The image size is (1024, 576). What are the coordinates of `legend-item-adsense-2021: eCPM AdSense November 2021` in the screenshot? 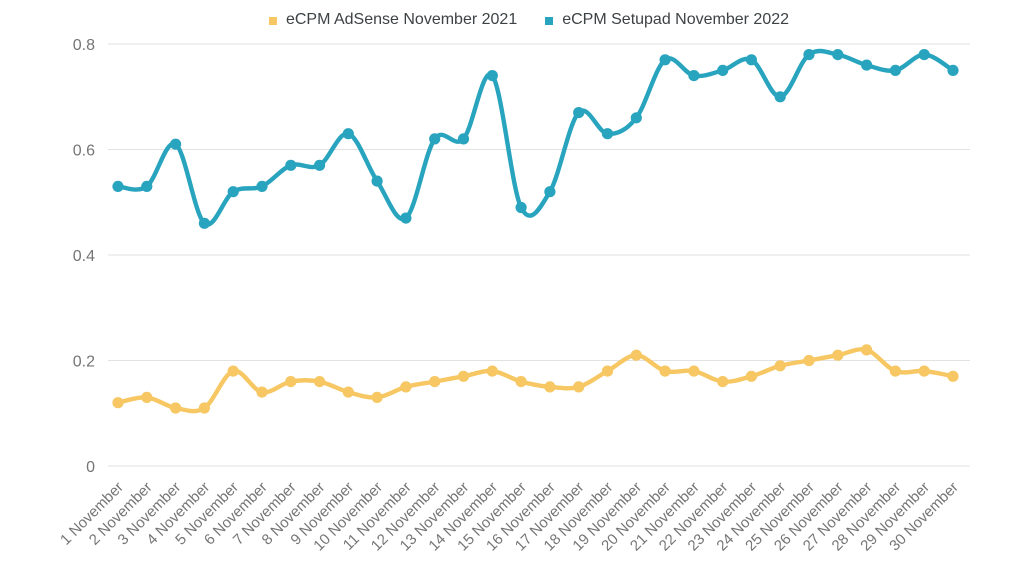 It's located at (393, 20).